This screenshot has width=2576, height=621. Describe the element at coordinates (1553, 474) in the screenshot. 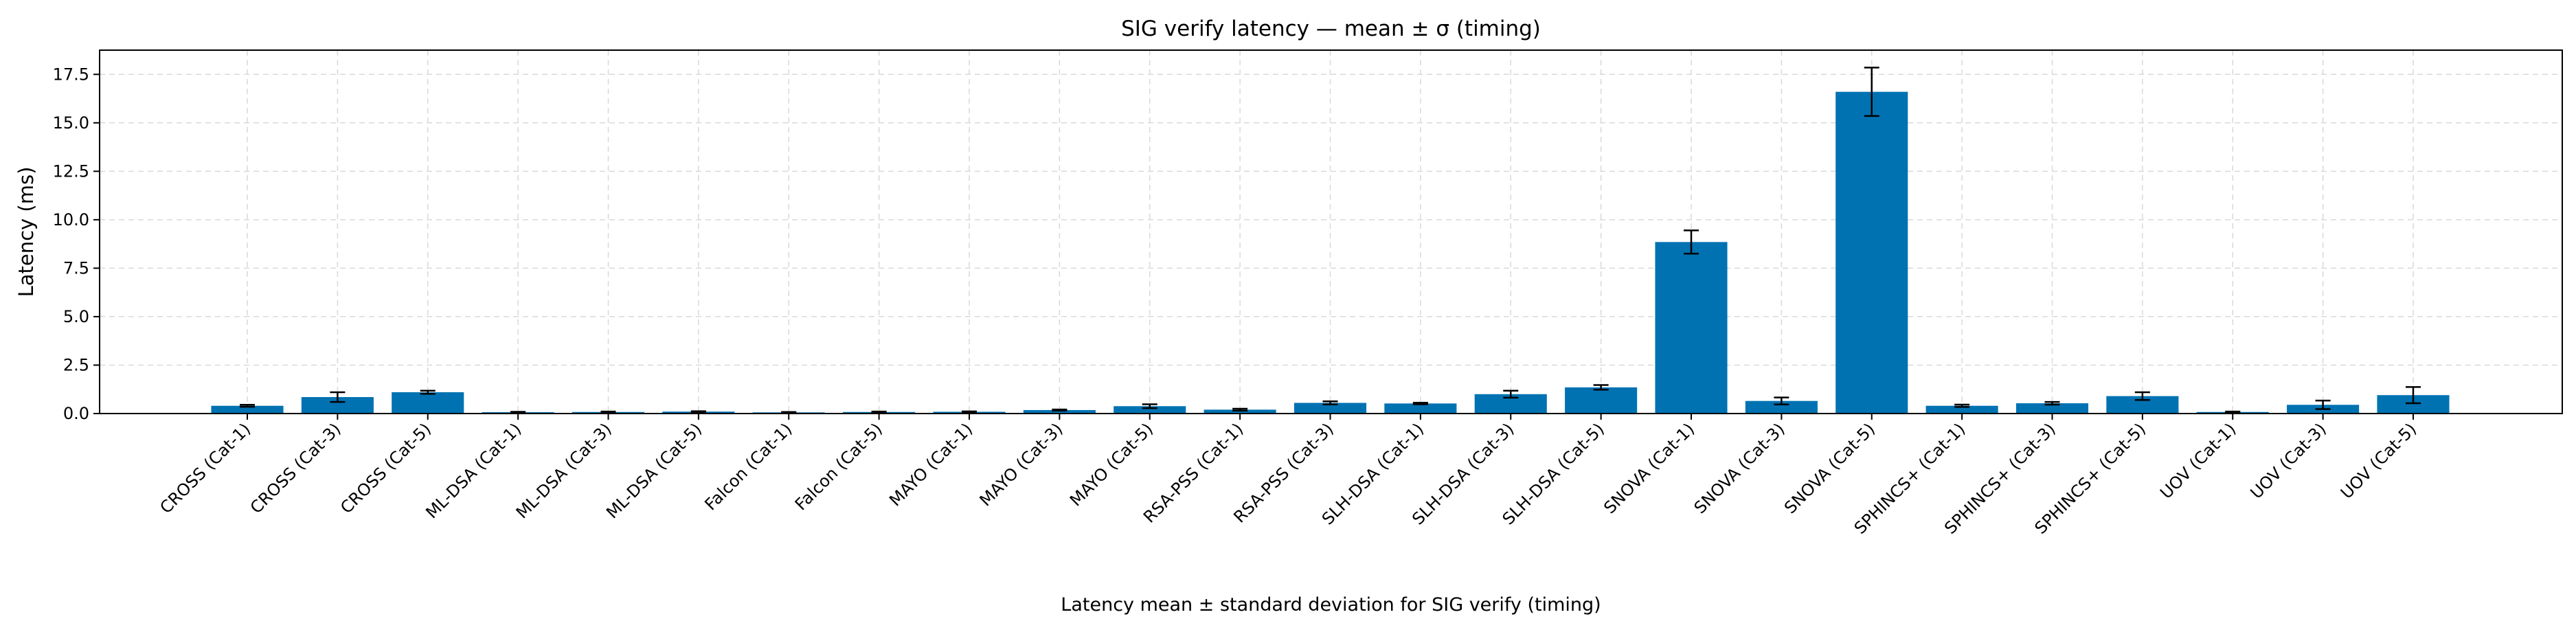

I see `x-tick-label: SLH-DSA (Cat-5)` at that location.